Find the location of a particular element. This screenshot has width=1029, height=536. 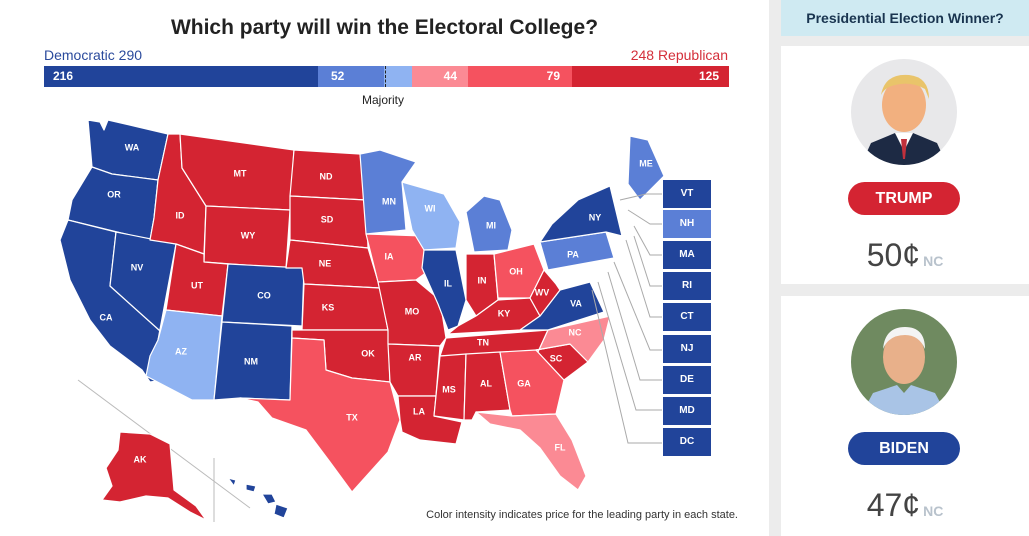

candidate-price-biden: 47¢ NC is located at coordinates (905, 505).